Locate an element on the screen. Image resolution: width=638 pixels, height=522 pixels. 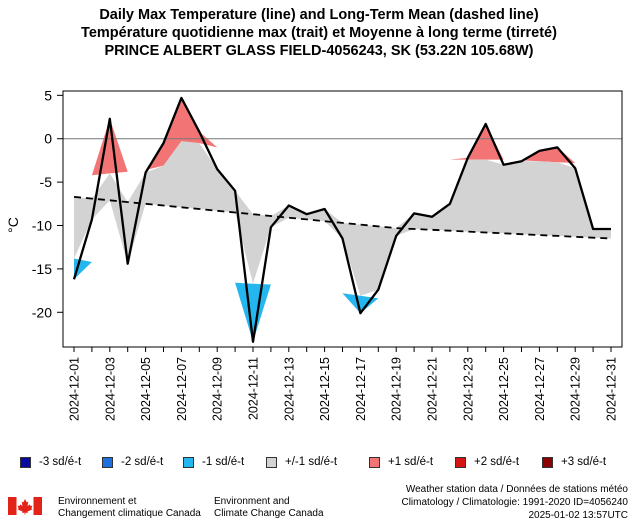
band-plus1sd is located at coordinates (342, 137).